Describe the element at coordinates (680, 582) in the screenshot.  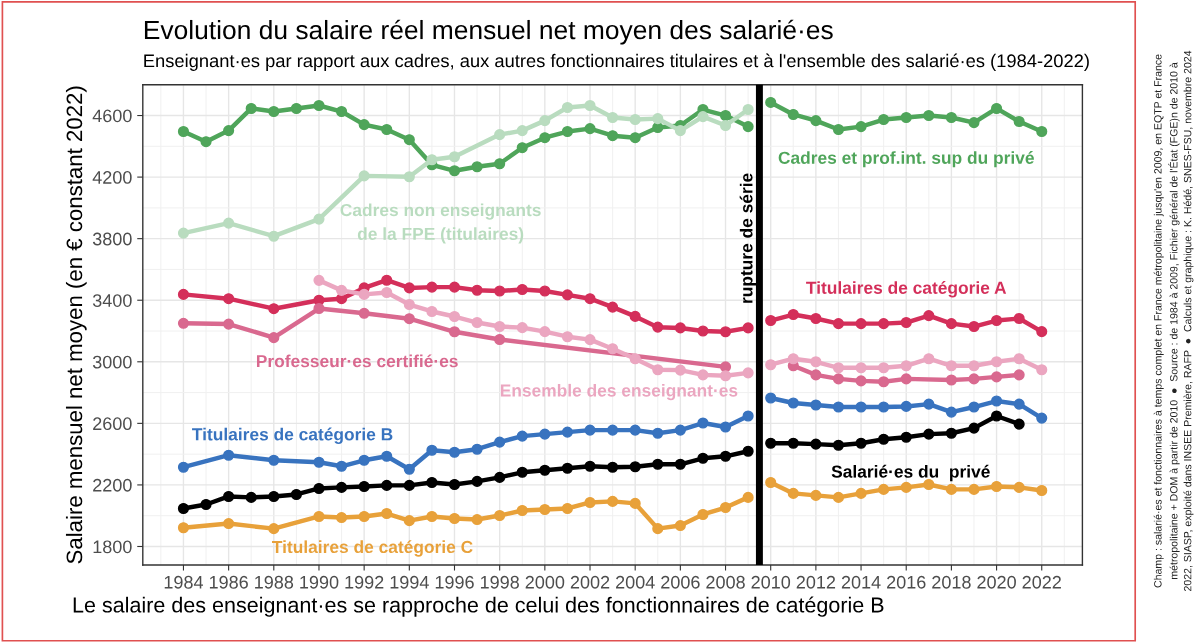
I see `x-tick-label: 2006` at that location.